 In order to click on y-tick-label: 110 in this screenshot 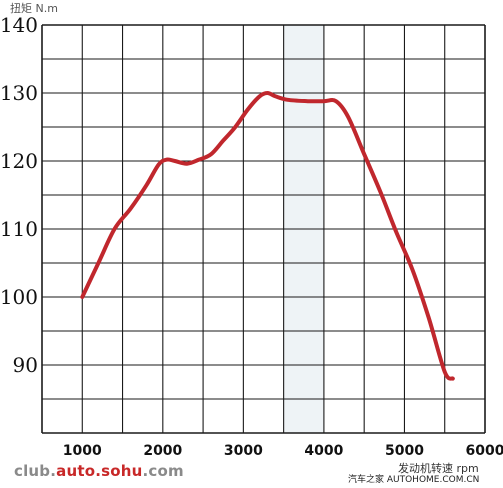, I will do `click(19, 229)`.